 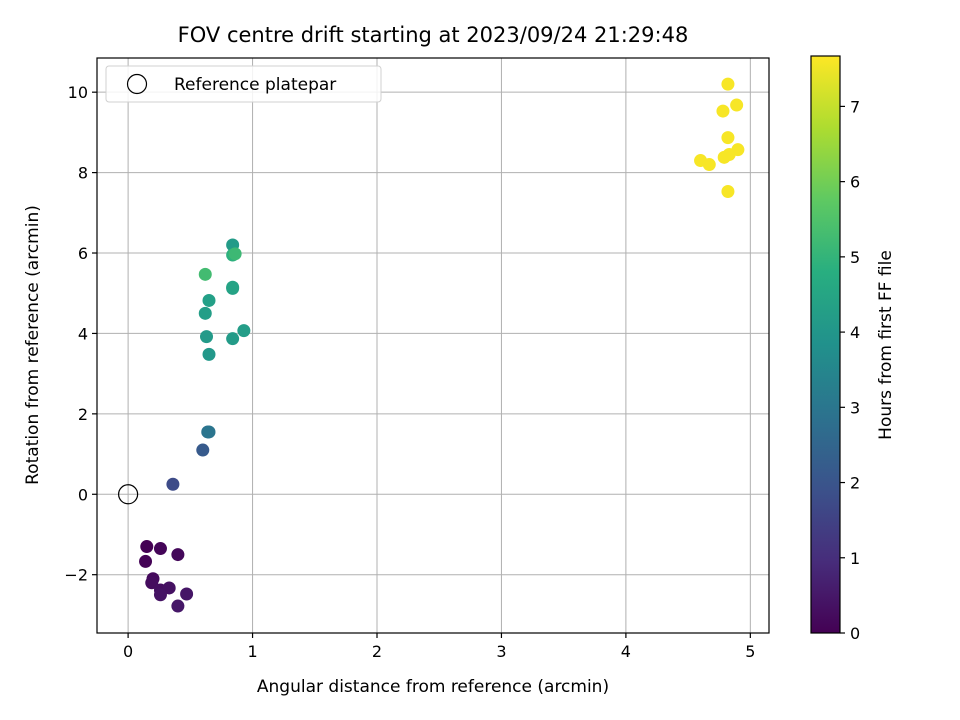 I want to click on x-tick-label: 1, so click(x=252, y=651).